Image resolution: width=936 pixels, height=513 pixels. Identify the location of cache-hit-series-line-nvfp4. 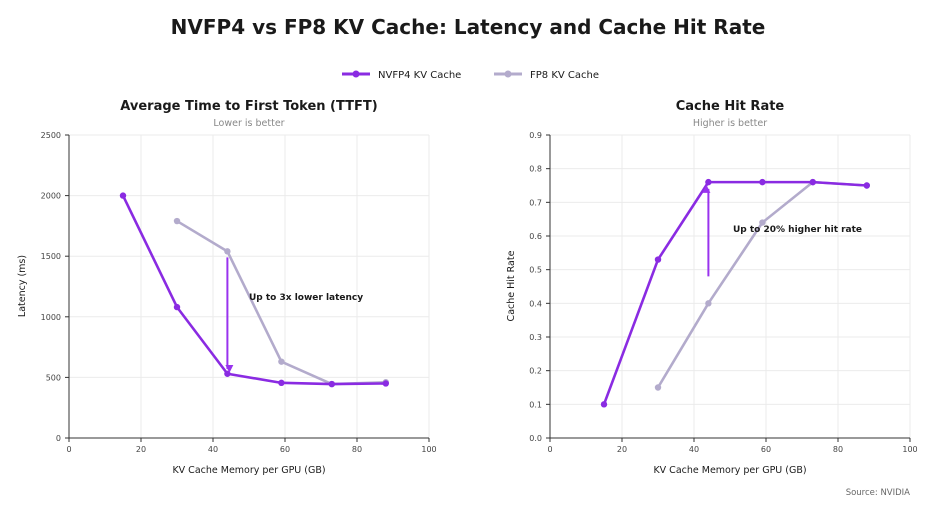
(735, 293).